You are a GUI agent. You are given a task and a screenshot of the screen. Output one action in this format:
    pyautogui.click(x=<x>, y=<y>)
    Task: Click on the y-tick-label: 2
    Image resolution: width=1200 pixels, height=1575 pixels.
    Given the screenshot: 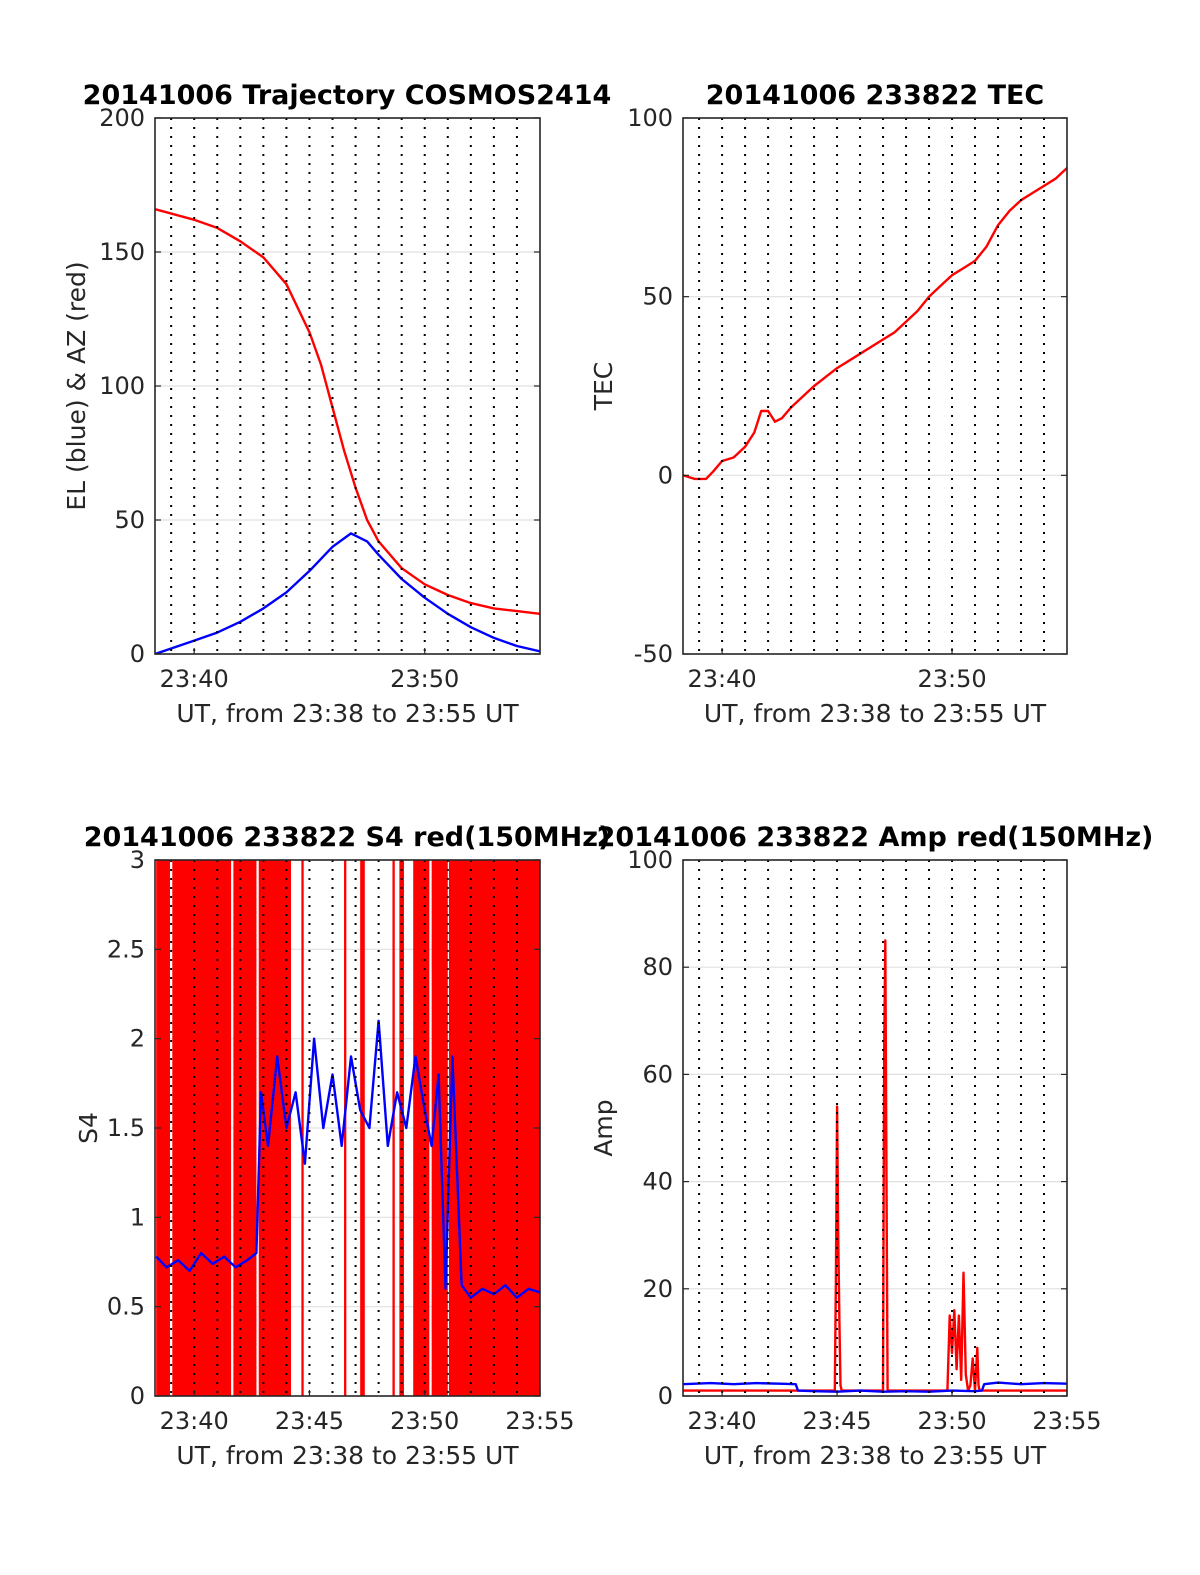 What is the action you would take?
    pyautogui.click(x=137, y=1039)
    